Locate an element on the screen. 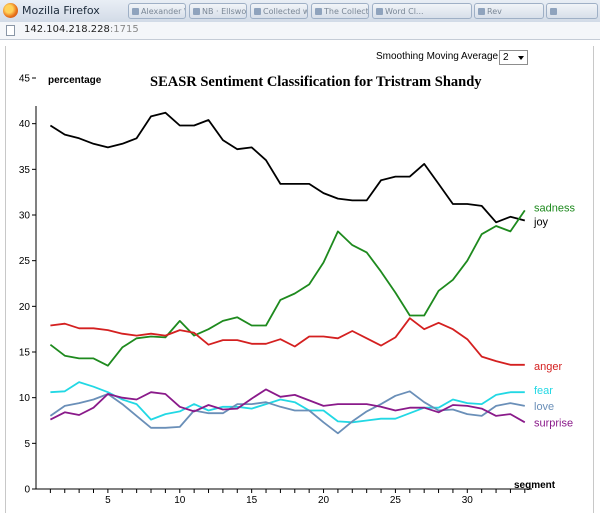  series-label-love: love is located at coordinates (544, 407).